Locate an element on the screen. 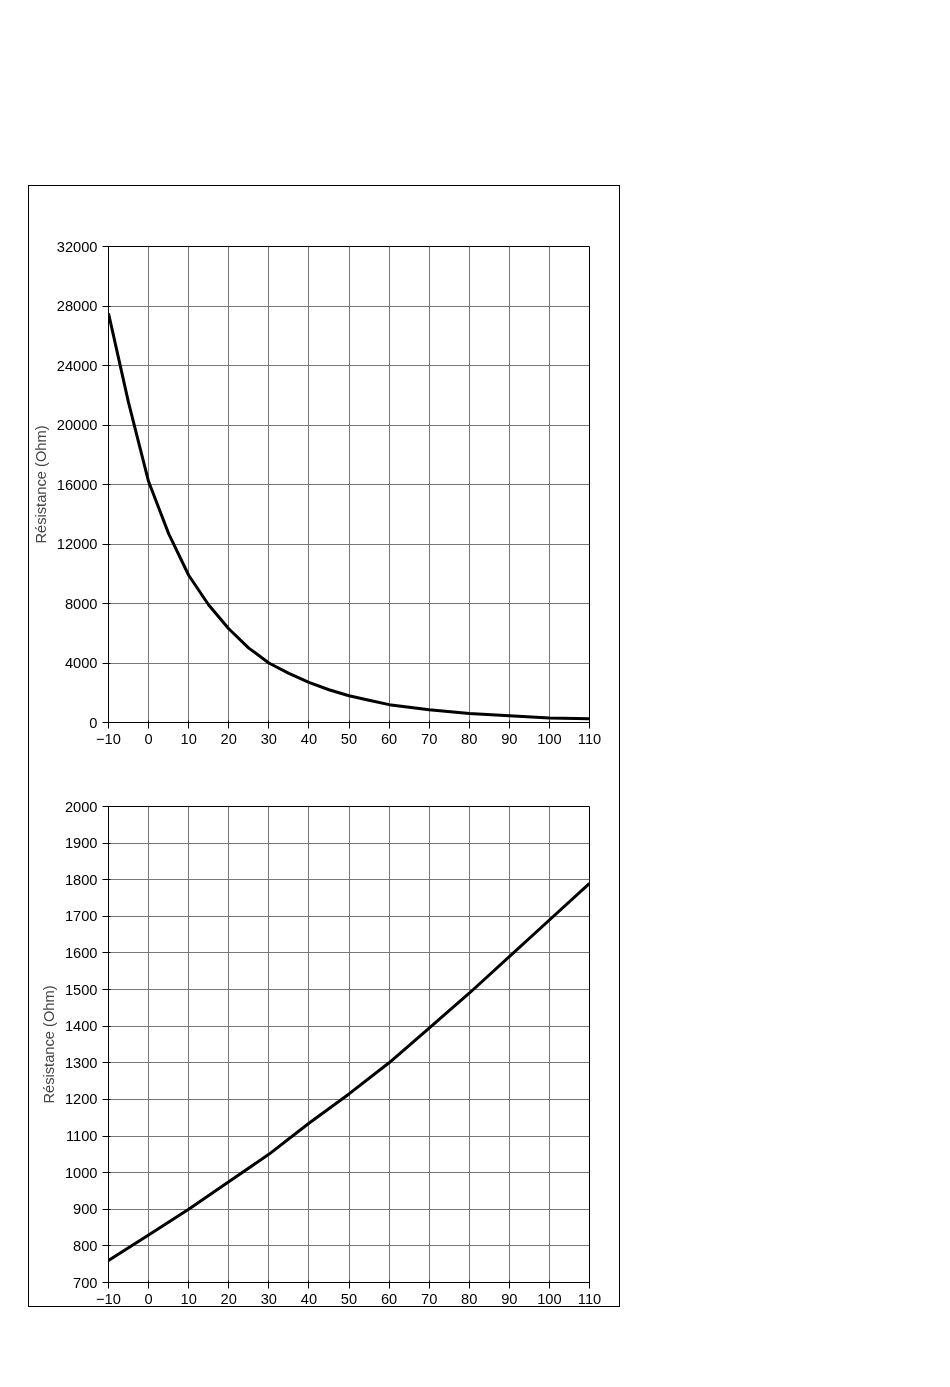  y-tick-label: 20000 is located at coordinates (77, 425).